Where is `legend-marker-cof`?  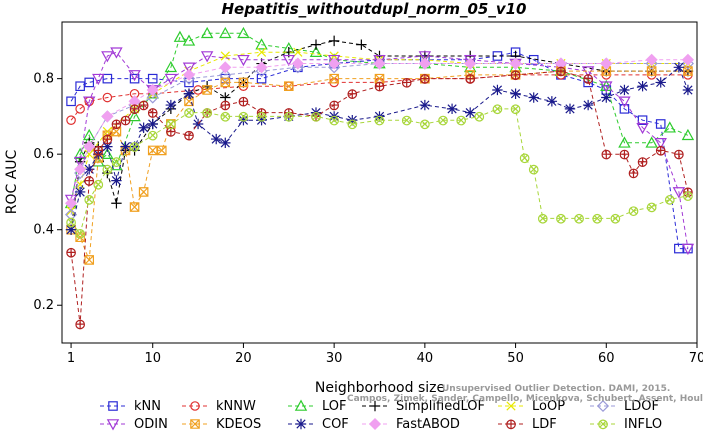
legend-marker-cof is located at coordinates (301, 424).